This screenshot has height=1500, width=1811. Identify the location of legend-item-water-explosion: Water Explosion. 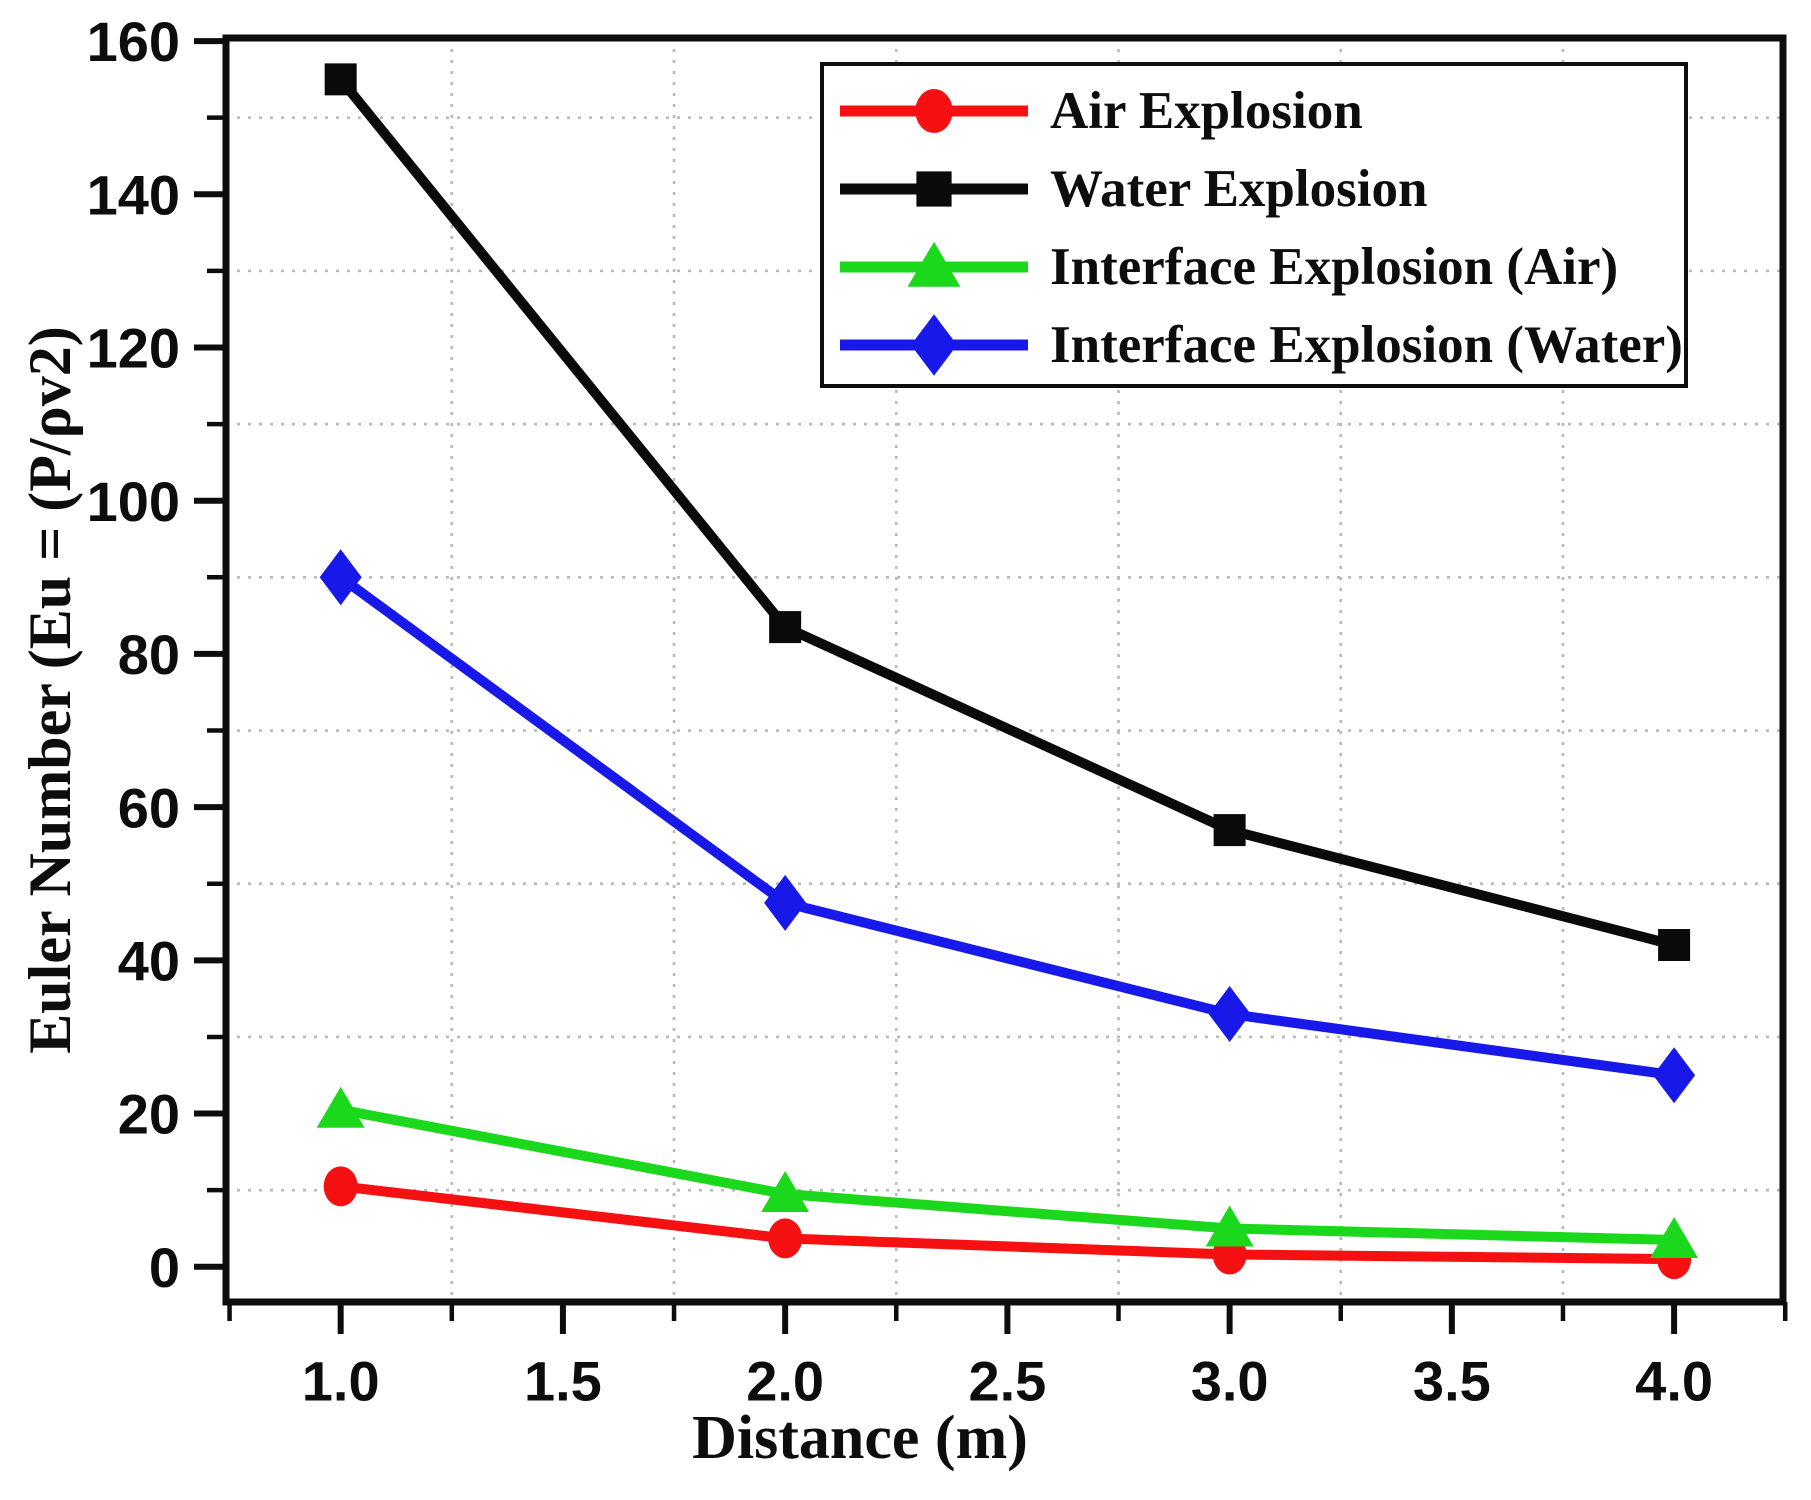
(1257, 189).